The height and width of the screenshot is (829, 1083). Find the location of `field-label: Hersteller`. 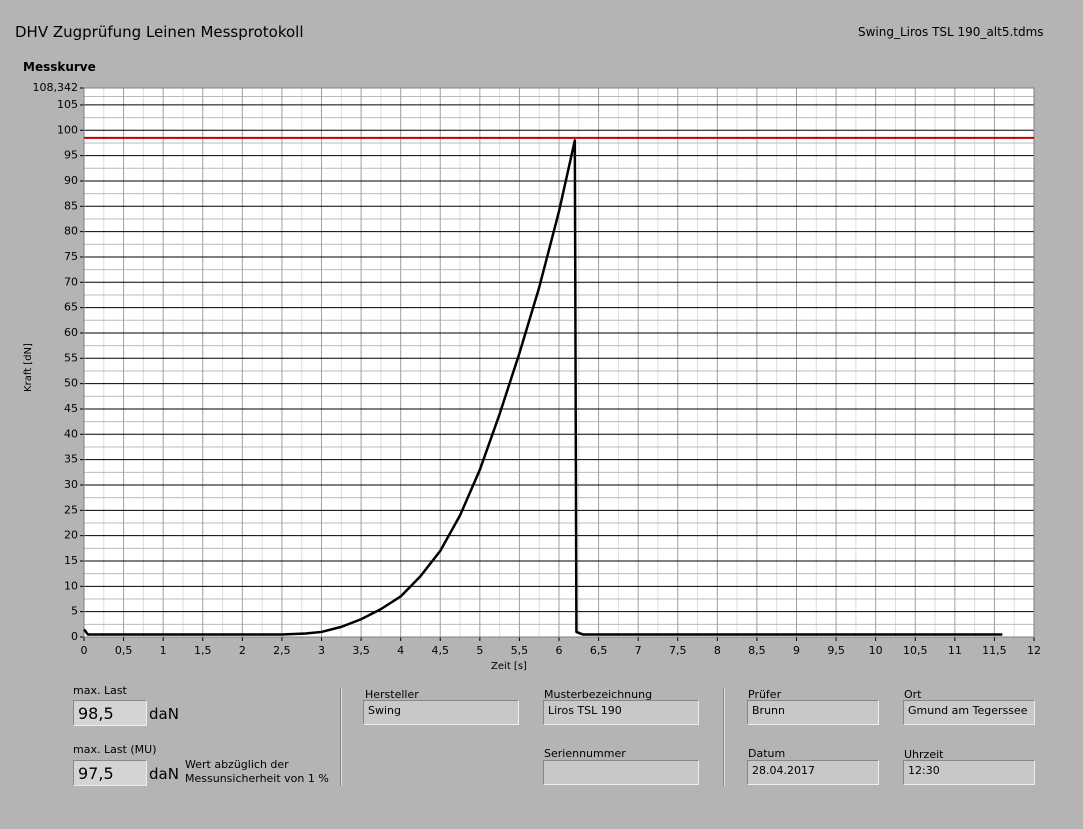

field-label: Hersteller is located at coordinates (392, 694).